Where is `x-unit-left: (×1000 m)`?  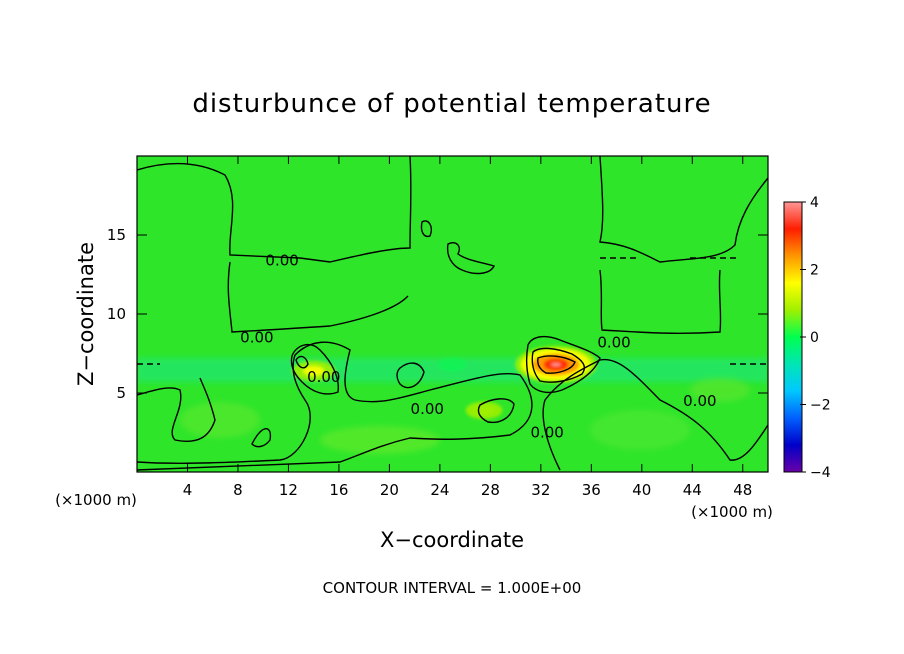 x-unit-left: (×1000 m) is located at coordinates (96, 500).